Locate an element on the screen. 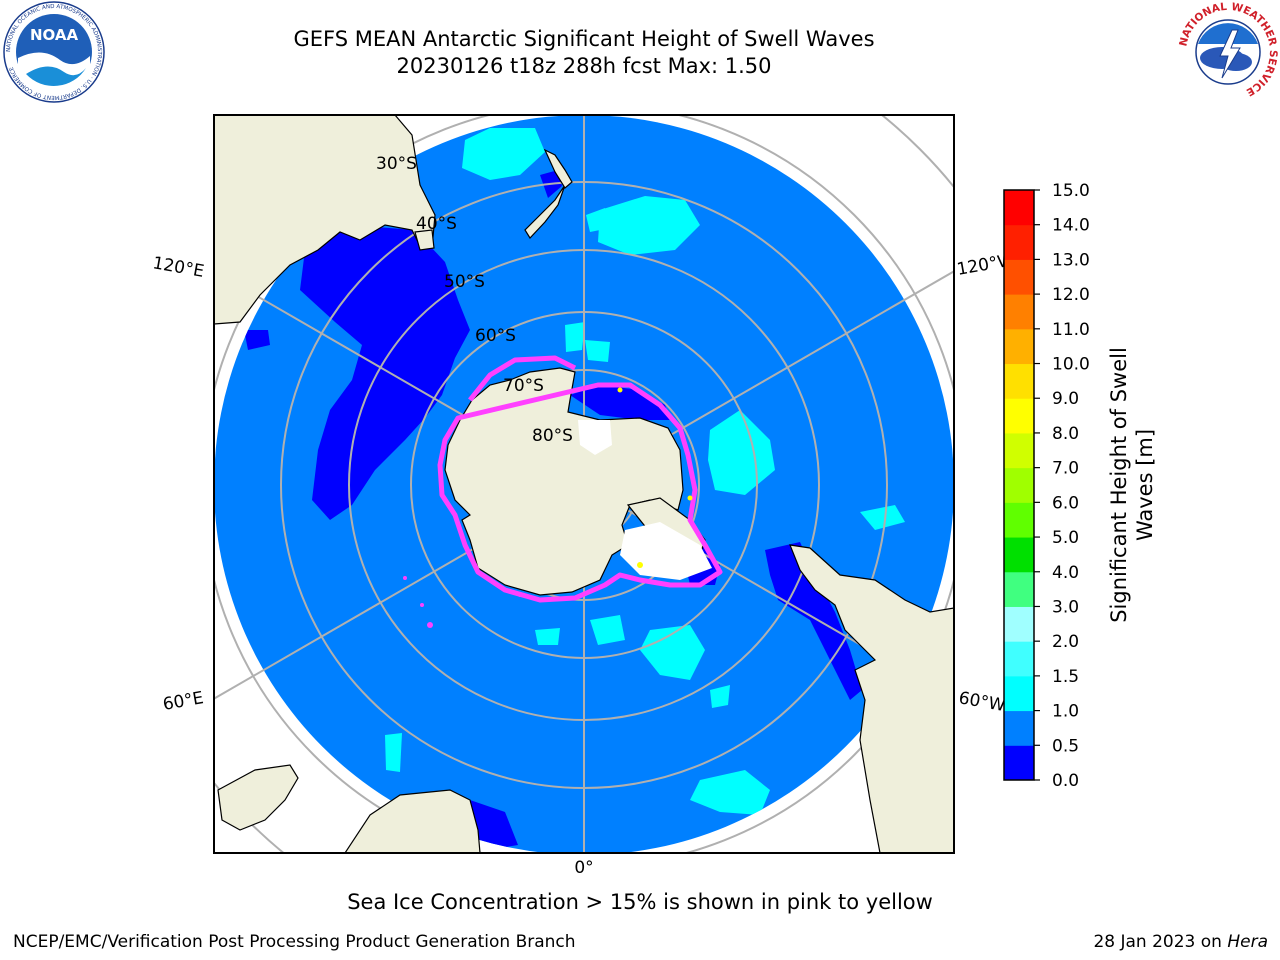  longitude-labels: 180° is located at coordinates (584, 100).